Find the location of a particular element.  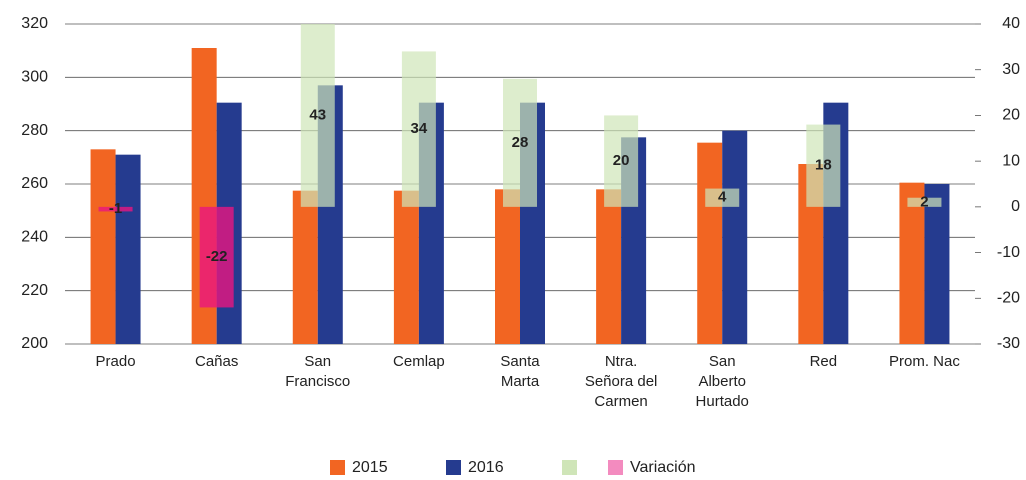

y2-tick-label: -20 is located at coordinates (1008, 298).